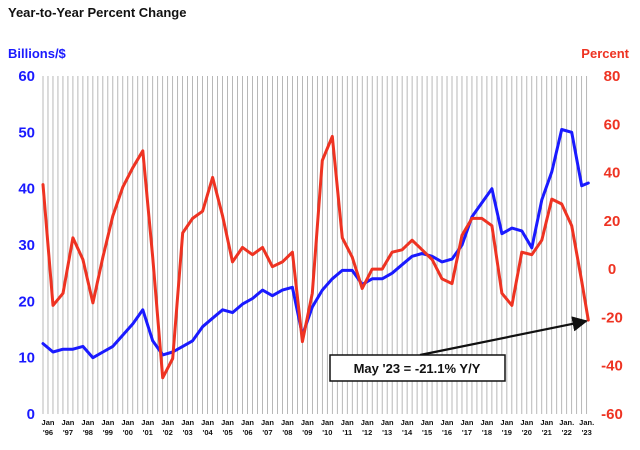  Describe the element at coordinates (108, 432) in the screenshot. I see `x-tick-label: '99` at that location.